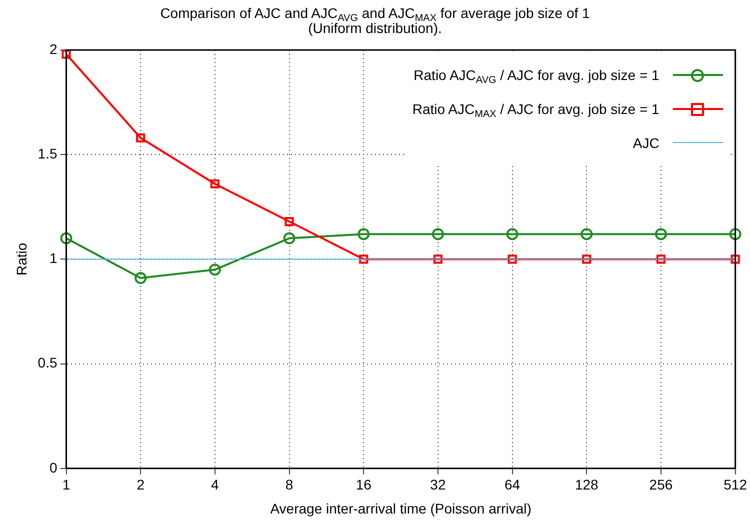 The image size is (750, 522). What do you see at coordinates (537, 76) in the screenshot?
I see `legend-label: Ratio AJC$_{AVG}$ / AJC for avg. job size = 1` at bounding box center [537, 76].